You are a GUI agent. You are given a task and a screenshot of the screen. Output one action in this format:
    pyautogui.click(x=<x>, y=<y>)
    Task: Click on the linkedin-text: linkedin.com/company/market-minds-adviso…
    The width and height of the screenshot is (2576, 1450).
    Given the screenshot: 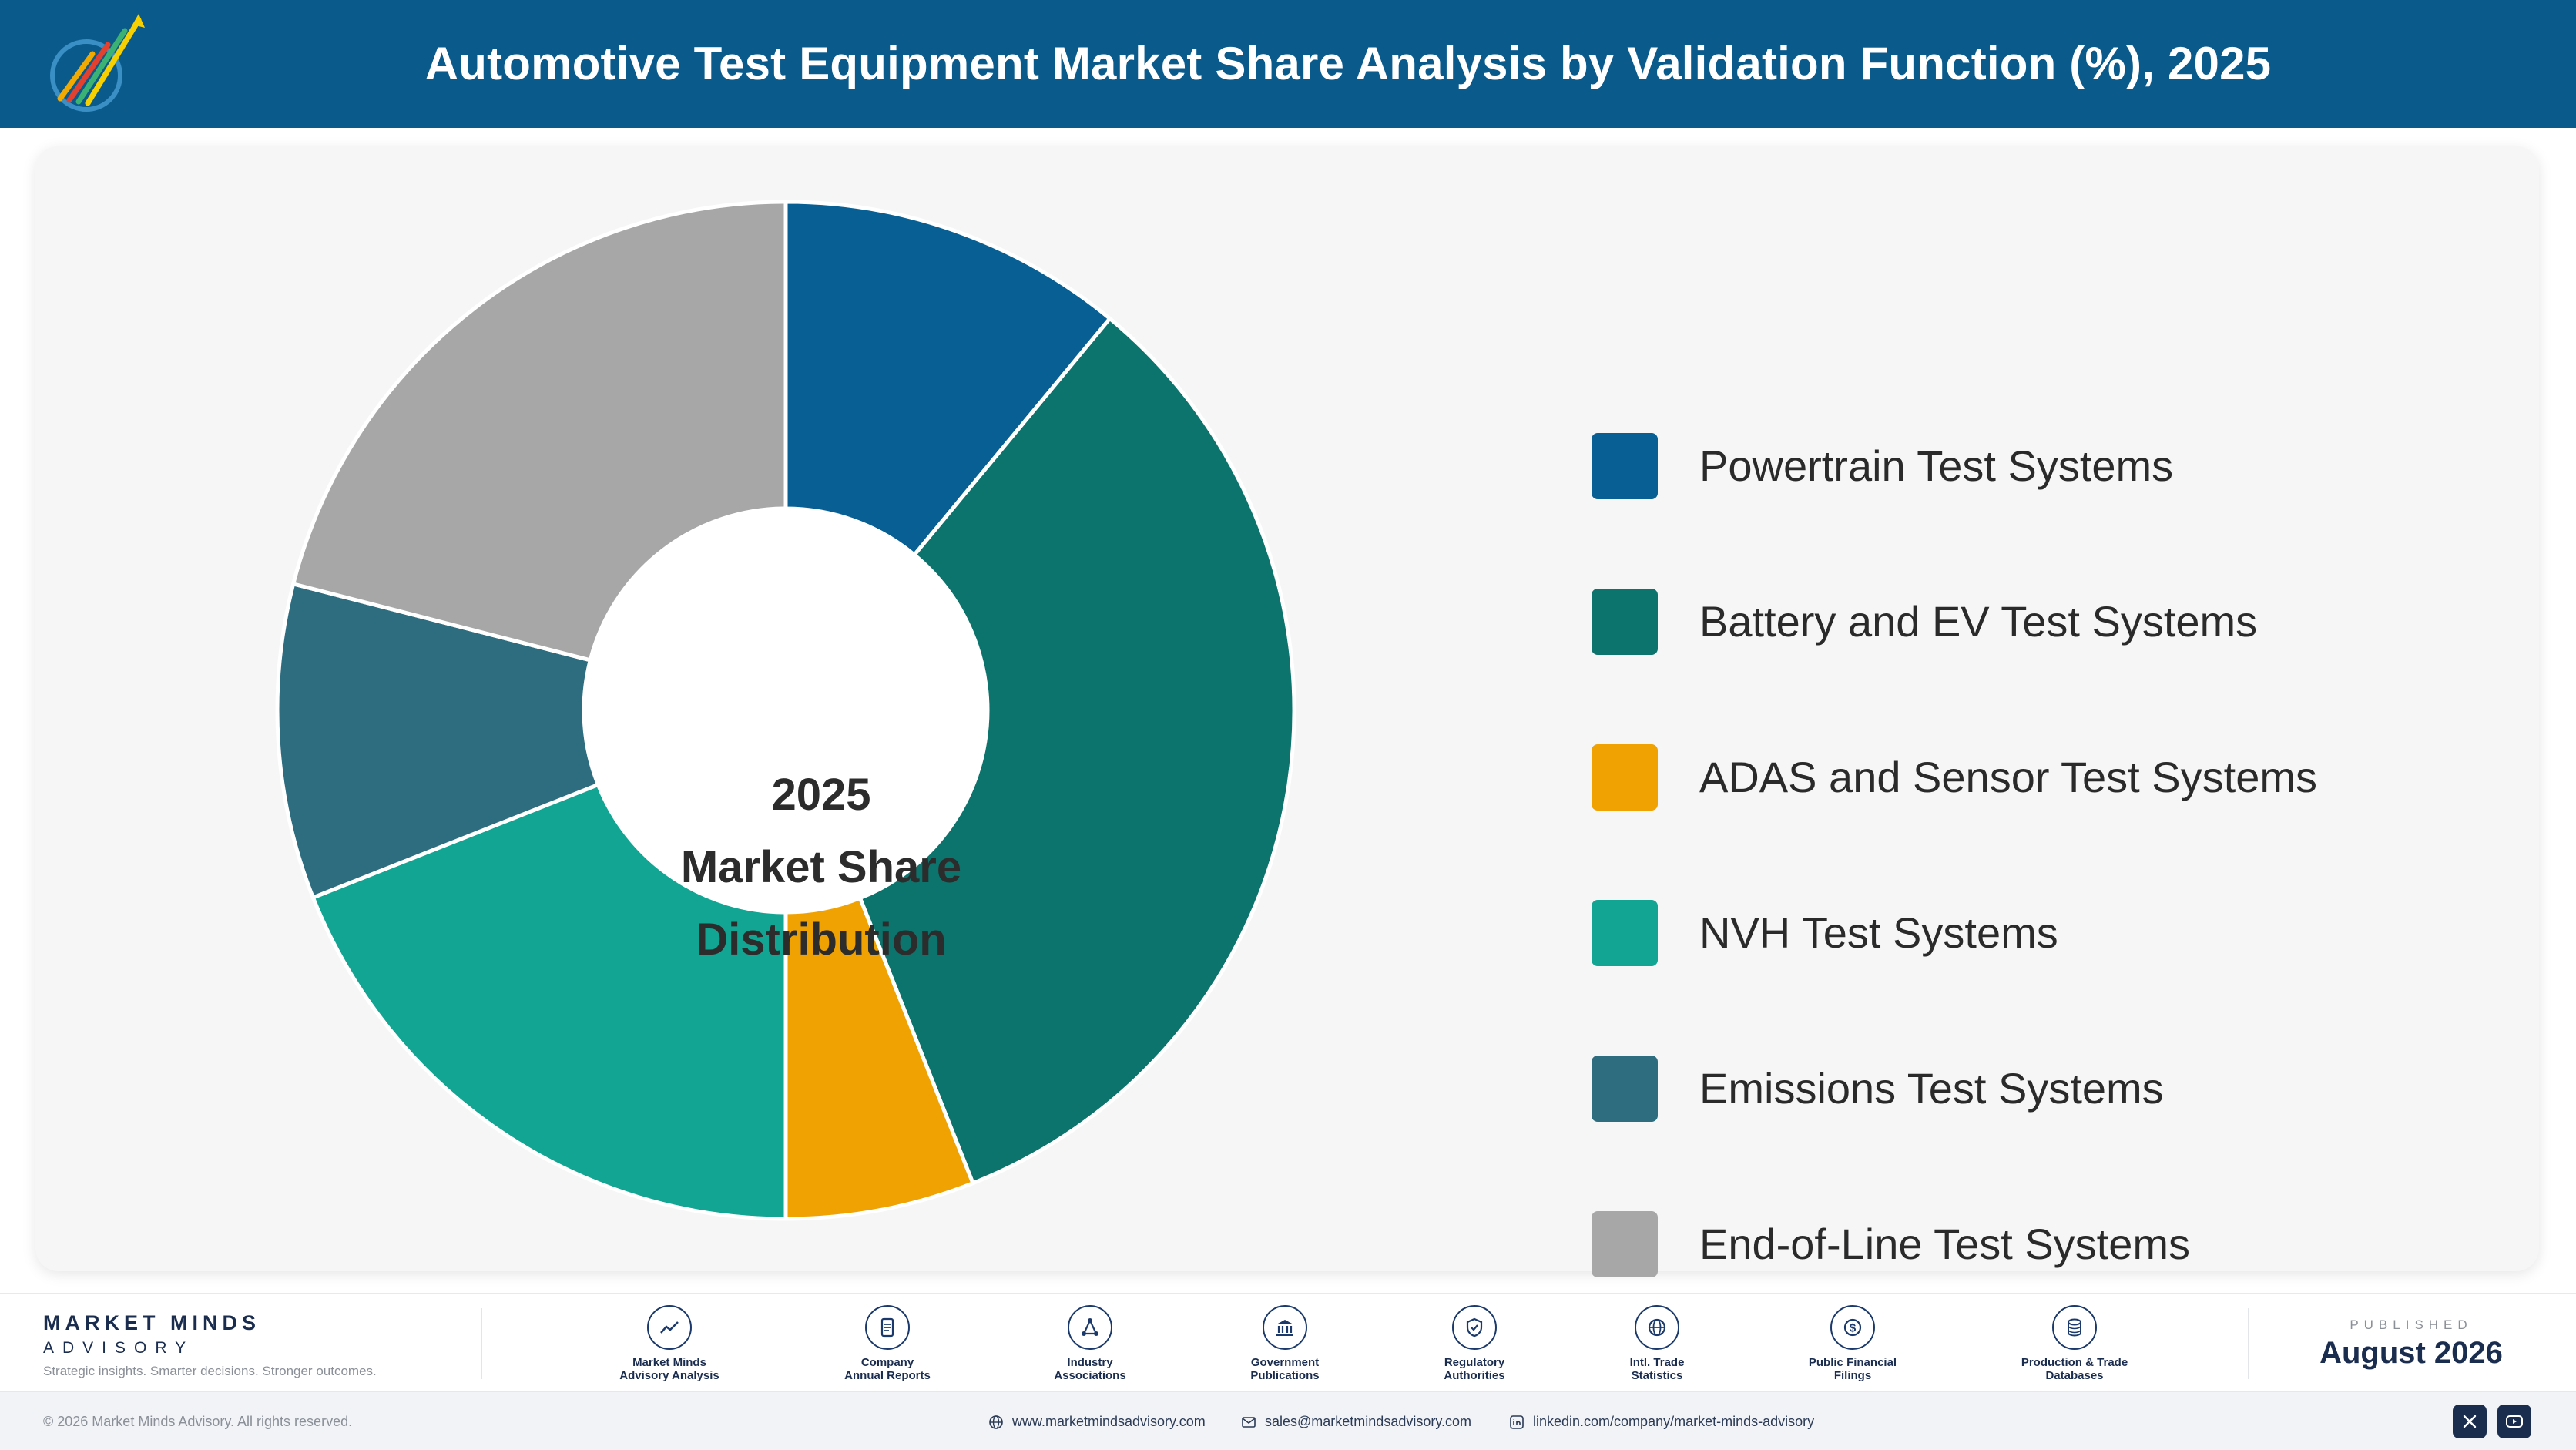 What is the action you would take?
    pyautogui.click(x=1674, y=1421)
    